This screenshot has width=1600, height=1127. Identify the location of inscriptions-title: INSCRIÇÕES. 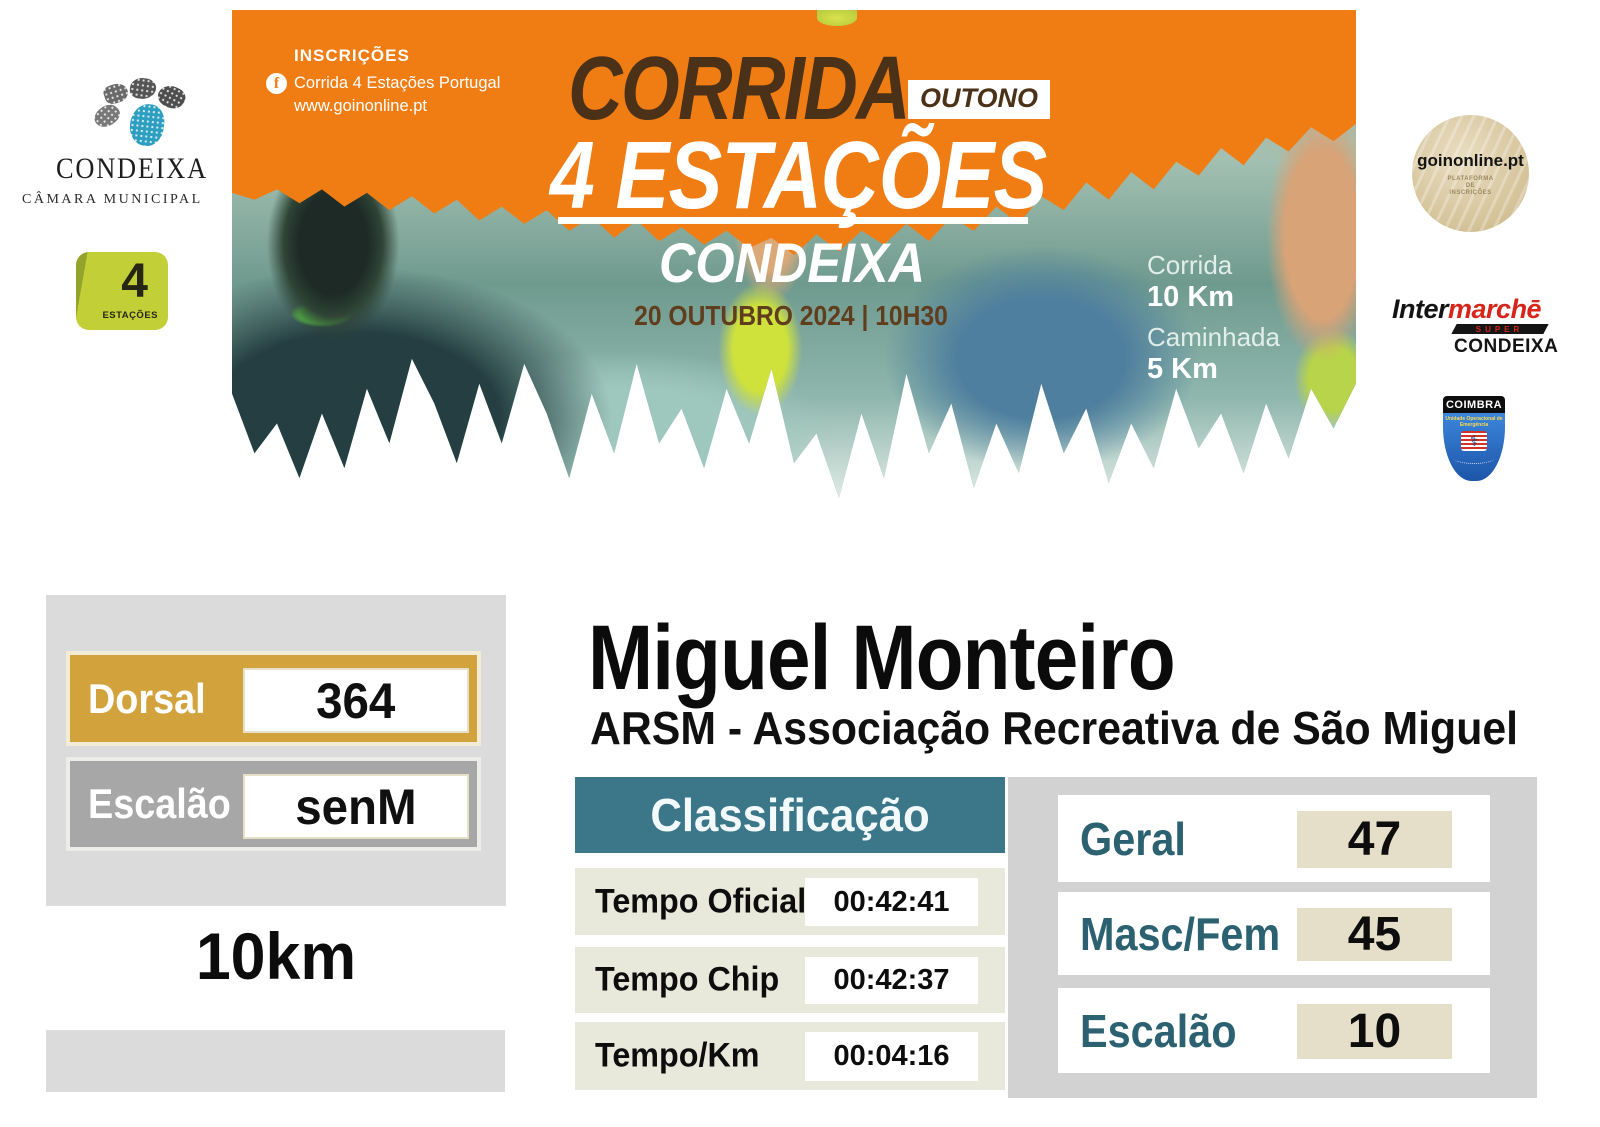
(352, 55).